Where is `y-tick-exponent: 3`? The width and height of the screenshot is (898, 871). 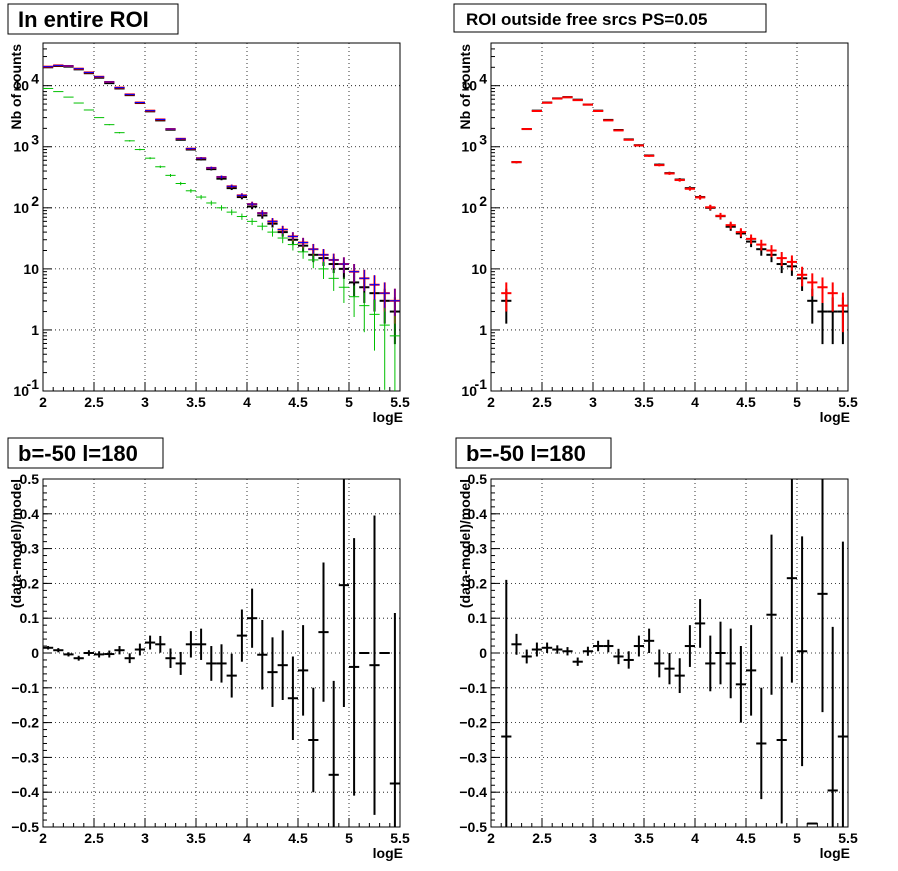 y-tick-exponent: 3 is located at coordinates (35, 140).